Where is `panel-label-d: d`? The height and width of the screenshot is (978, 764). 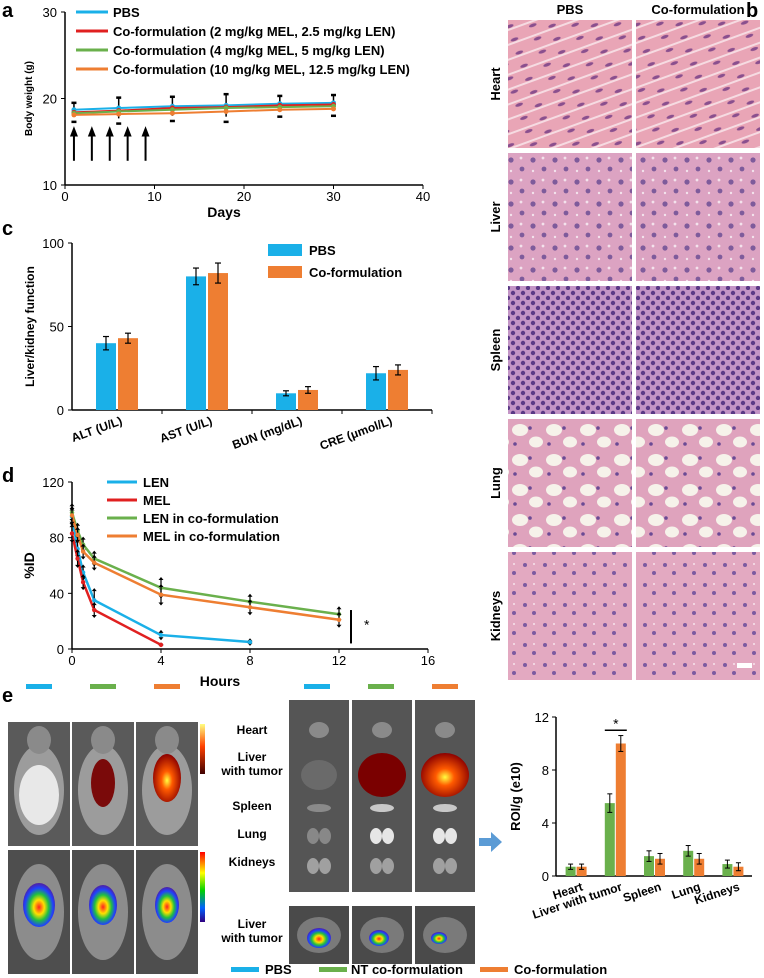 panel-label-d: d is located at coordinates (8, 476).